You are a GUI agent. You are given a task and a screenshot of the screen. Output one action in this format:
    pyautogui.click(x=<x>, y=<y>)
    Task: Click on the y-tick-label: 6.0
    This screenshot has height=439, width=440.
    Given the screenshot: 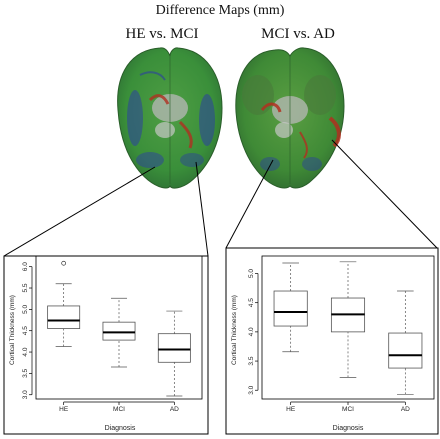 What is the action you would take?
    pyautogui.click(x=25, y=266)
    